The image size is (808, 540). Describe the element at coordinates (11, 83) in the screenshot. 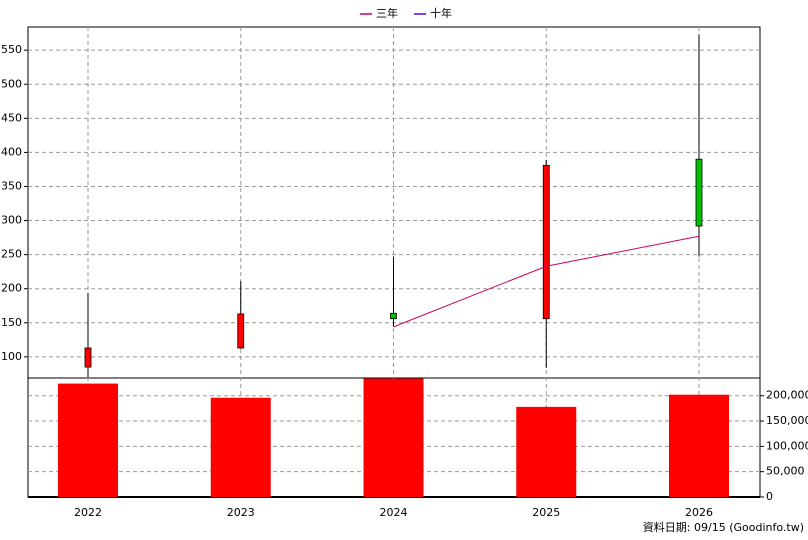

I see `y-tick-label: 500` at that location.